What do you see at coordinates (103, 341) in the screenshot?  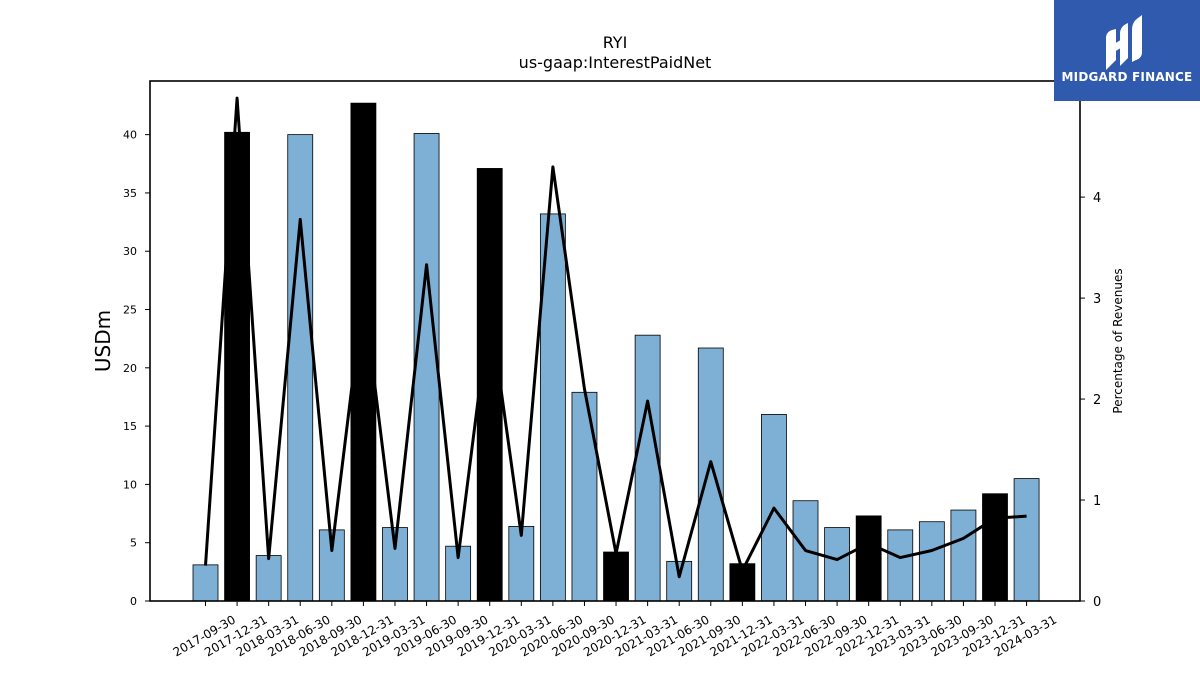 I see `y-axis-label: USDm` at bounding box center [103, 341].